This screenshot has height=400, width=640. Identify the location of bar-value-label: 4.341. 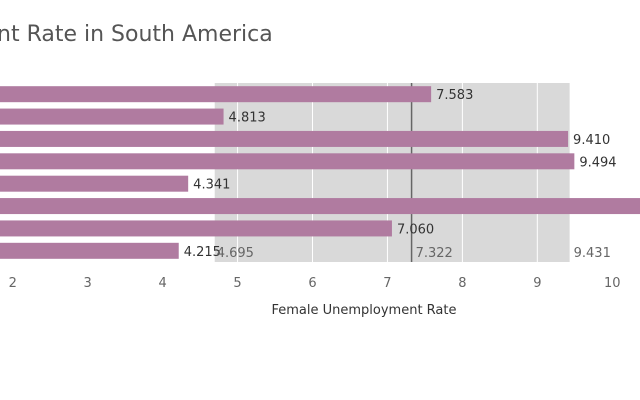
(211, 185).